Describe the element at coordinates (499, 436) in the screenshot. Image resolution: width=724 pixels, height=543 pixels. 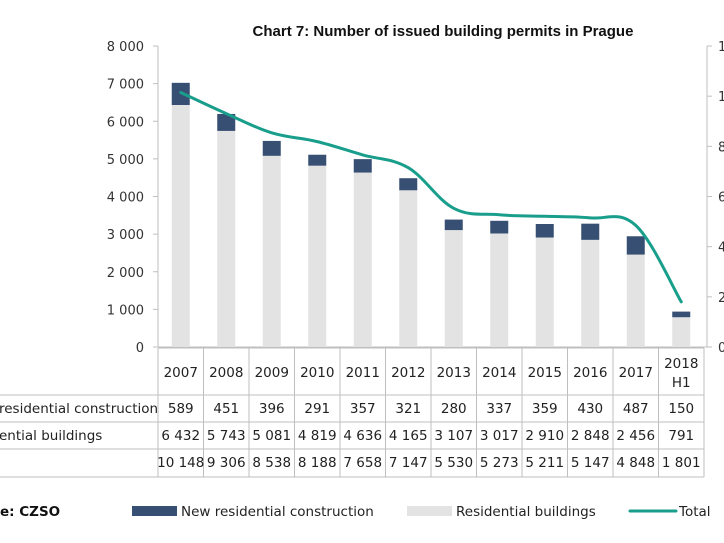
I see `table-cell: 3 017` at that location.